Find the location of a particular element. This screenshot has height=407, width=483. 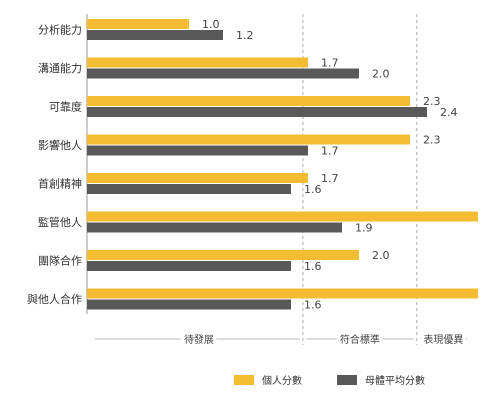

category-label: 影響他人 is located at coordinates (60, 145).